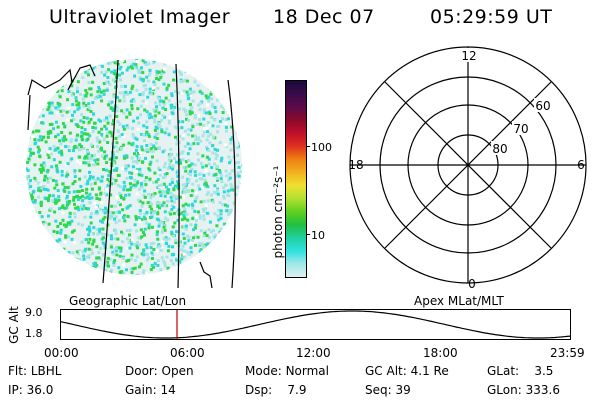 The width and height of the screenshot is (600, 400). I want to click on status-ip: IP: 36.0, so click(31, 390).